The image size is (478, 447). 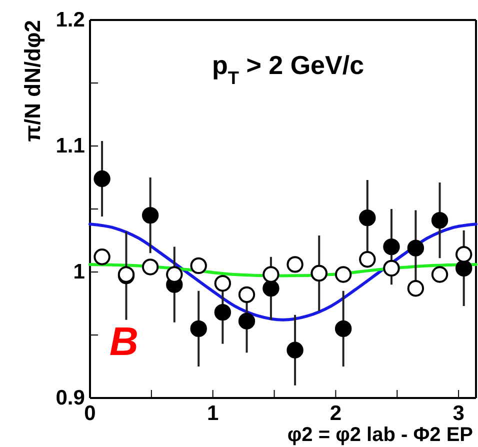 I want to click on line-series, so click(x=283, y=270).